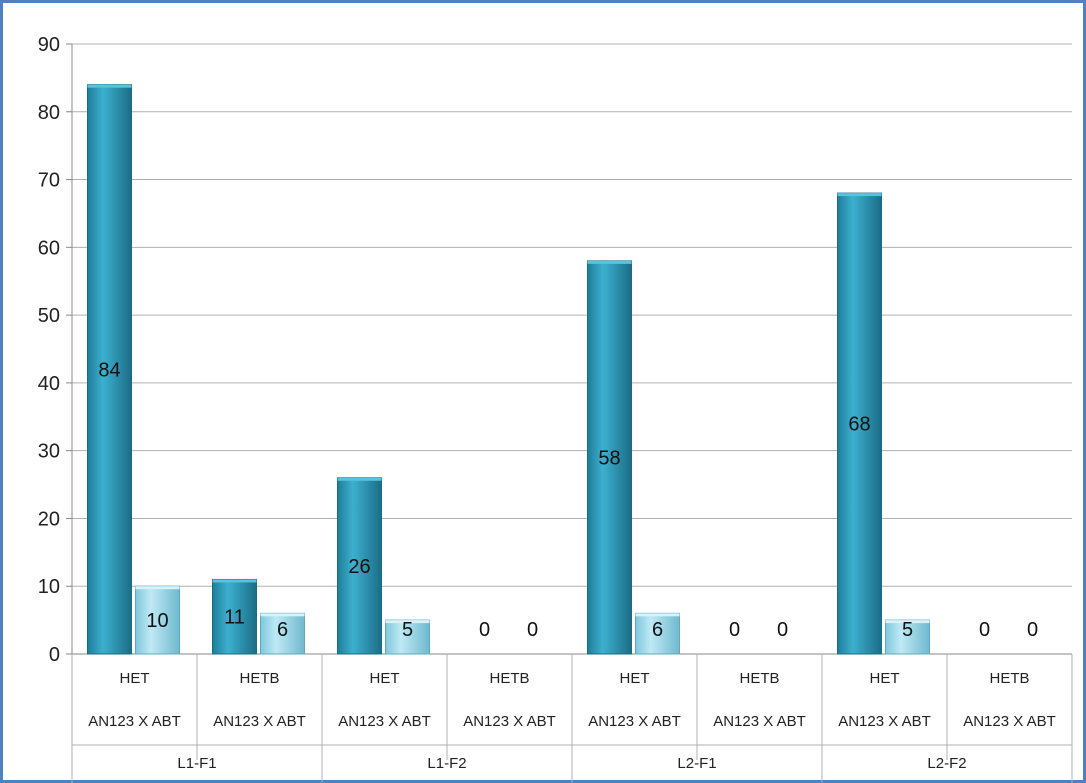 This screenshot has height=783, width=1086. Describe the element at coordinates (49, 316) in the screenshot. I see `y-tick-label: 50` at that location.